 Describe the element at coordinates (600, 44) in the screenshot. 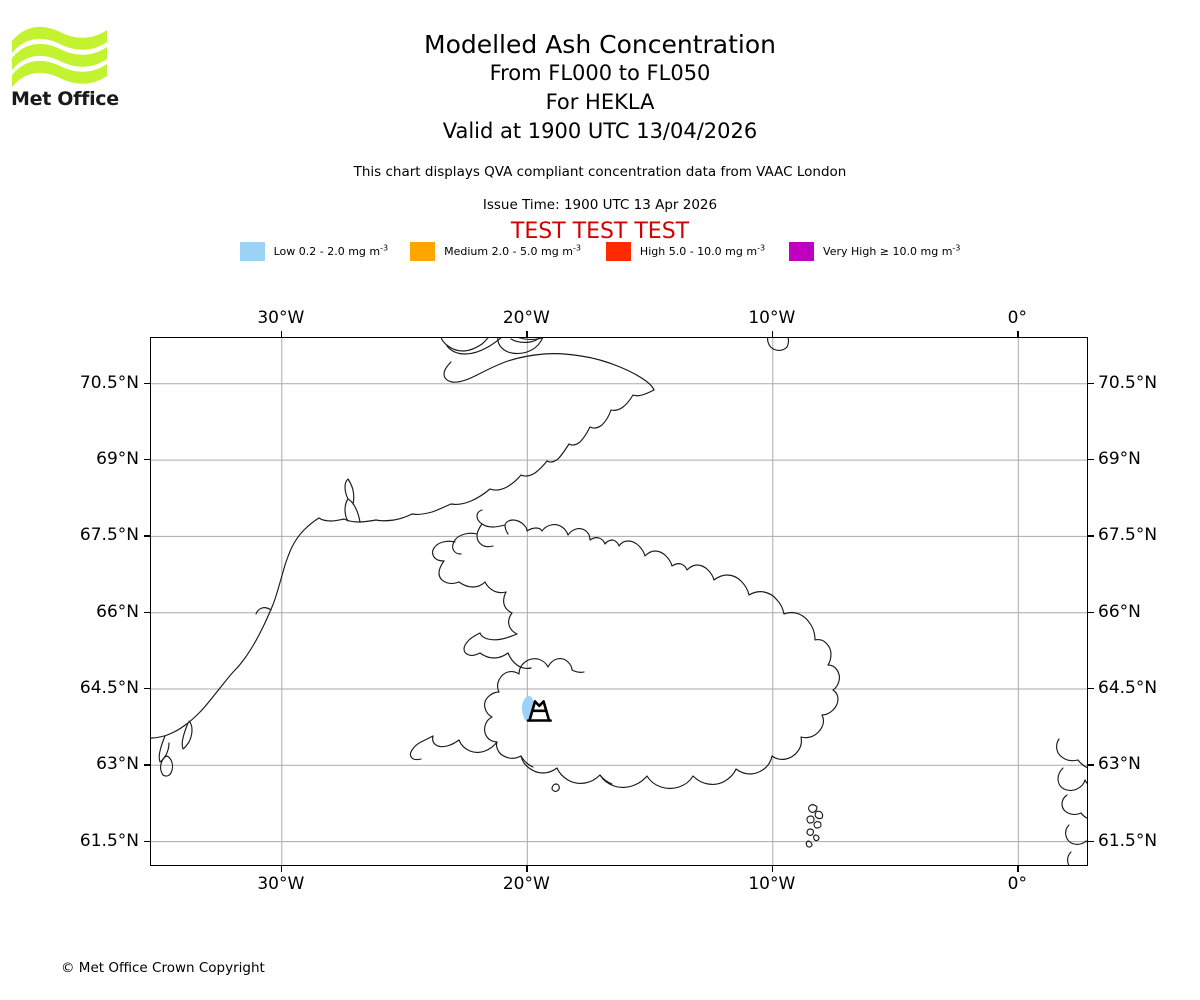

I see `page-title: Modelled Ash Concentration` at that location.